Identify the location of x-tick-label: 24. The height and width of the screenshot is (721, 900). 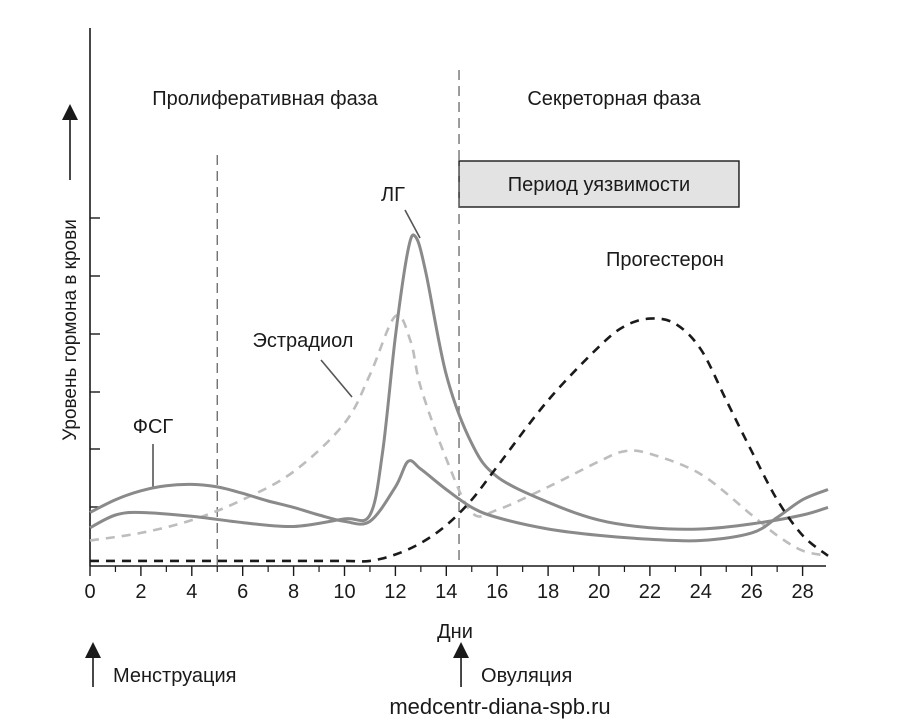
(701, 592).